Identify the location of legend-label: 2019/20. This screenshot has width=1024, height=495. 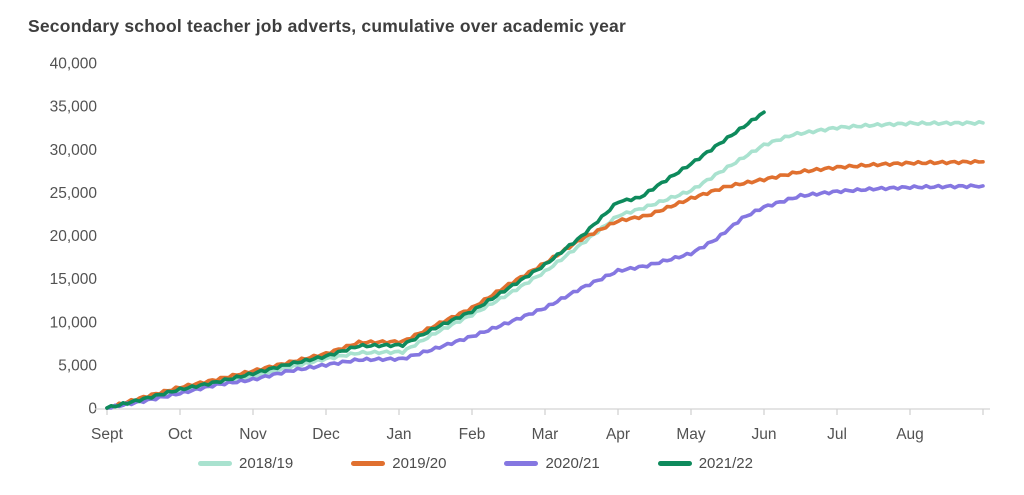
(419, 463).